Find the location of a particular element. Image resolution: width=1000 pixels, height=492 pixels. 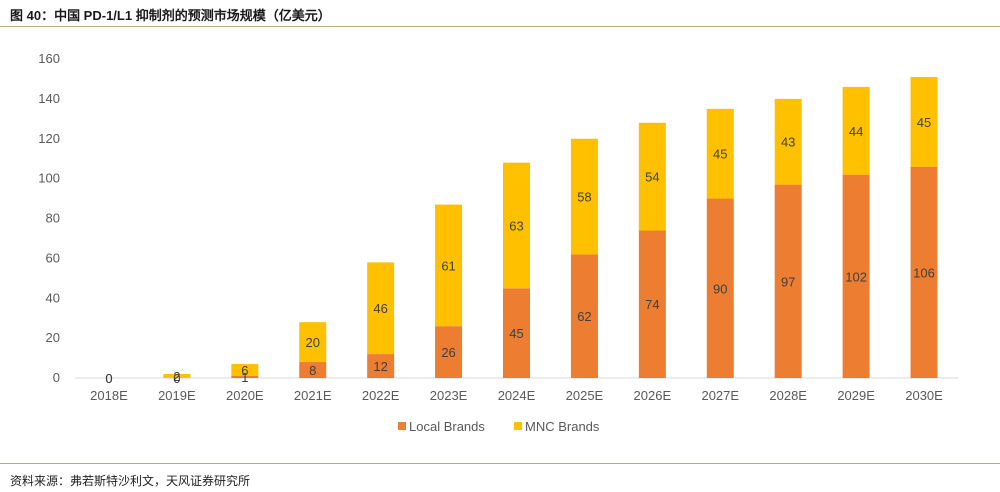

data-label-mnc: 44 is located at coordinates (856, 131).